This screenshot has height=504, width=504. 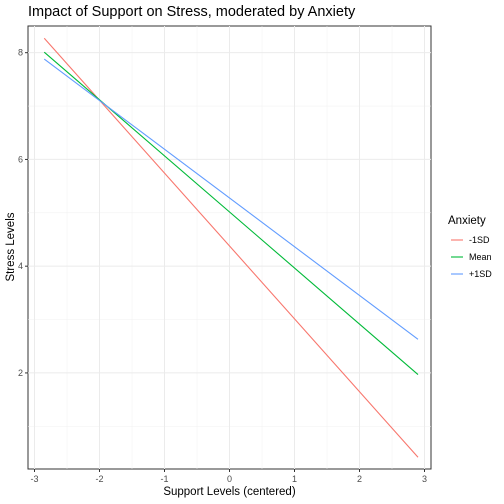 What do you see at coordinates (11, 246) in the screenshot?
I see `y-axis-title: Stress Levels` at bounding box center [11, 246].